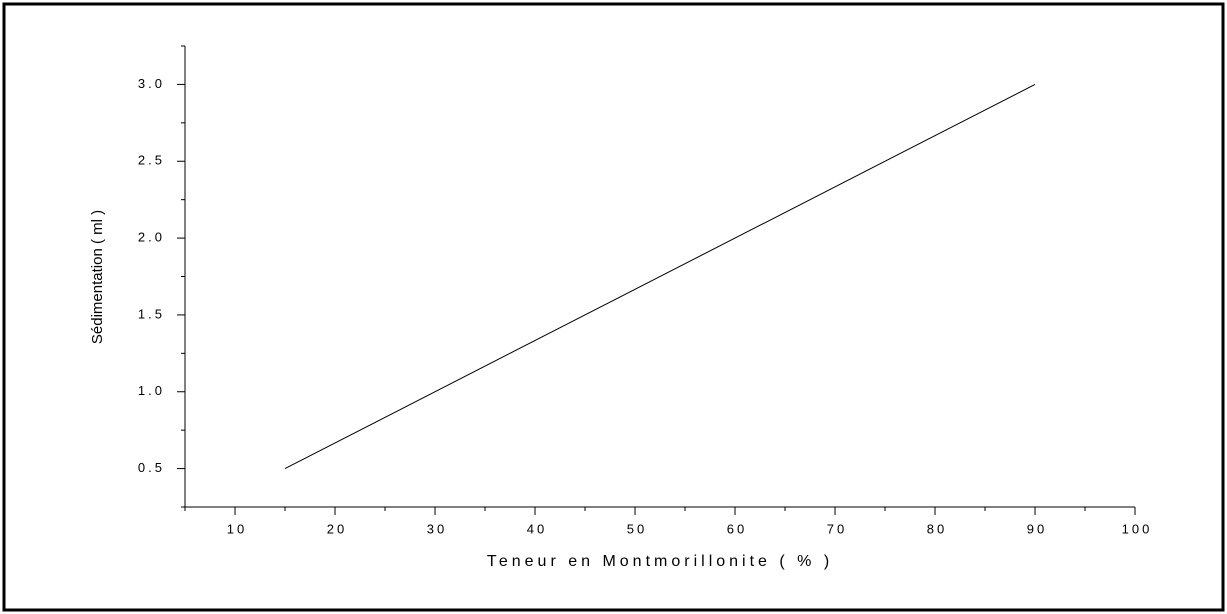  I want to click on x-axis-label: Teneur en Montmorillonite ( % ), so click(660, 561).